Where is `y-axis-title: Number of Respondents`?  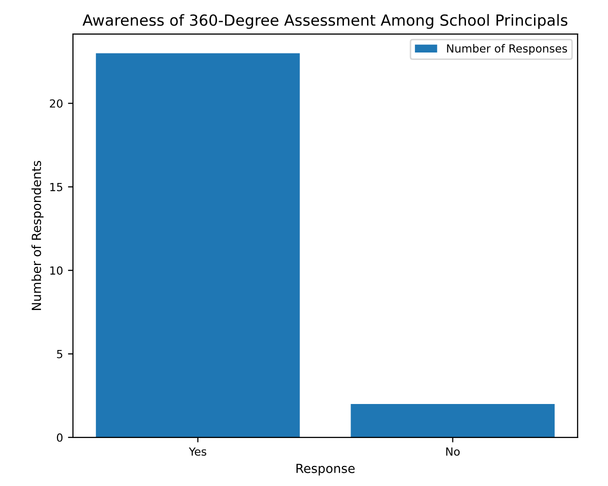
y-axis-title: Number of Respondents is located at coordinates (37, 235).